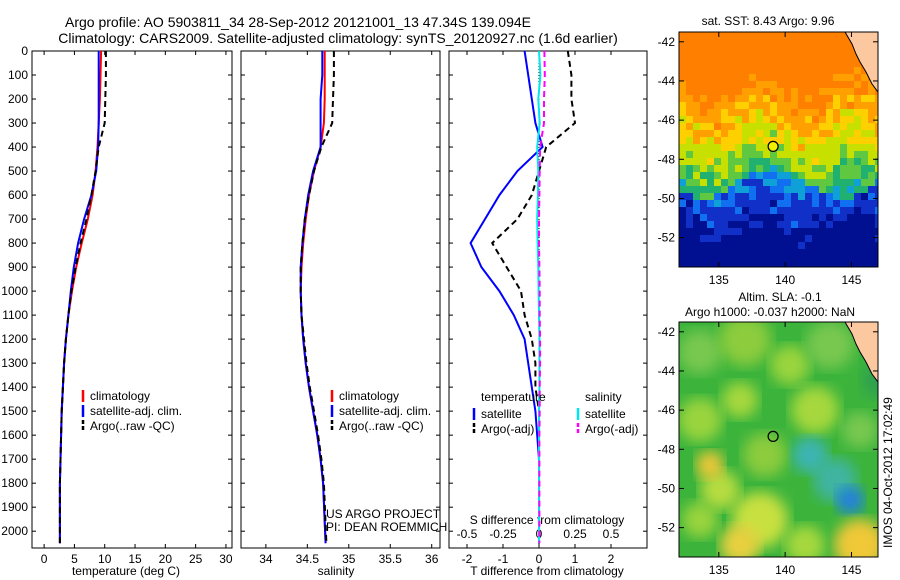 This screenshot has width=900, height=580. I want to click on top-axis-label: S difference from climatology, so click(547, 520).